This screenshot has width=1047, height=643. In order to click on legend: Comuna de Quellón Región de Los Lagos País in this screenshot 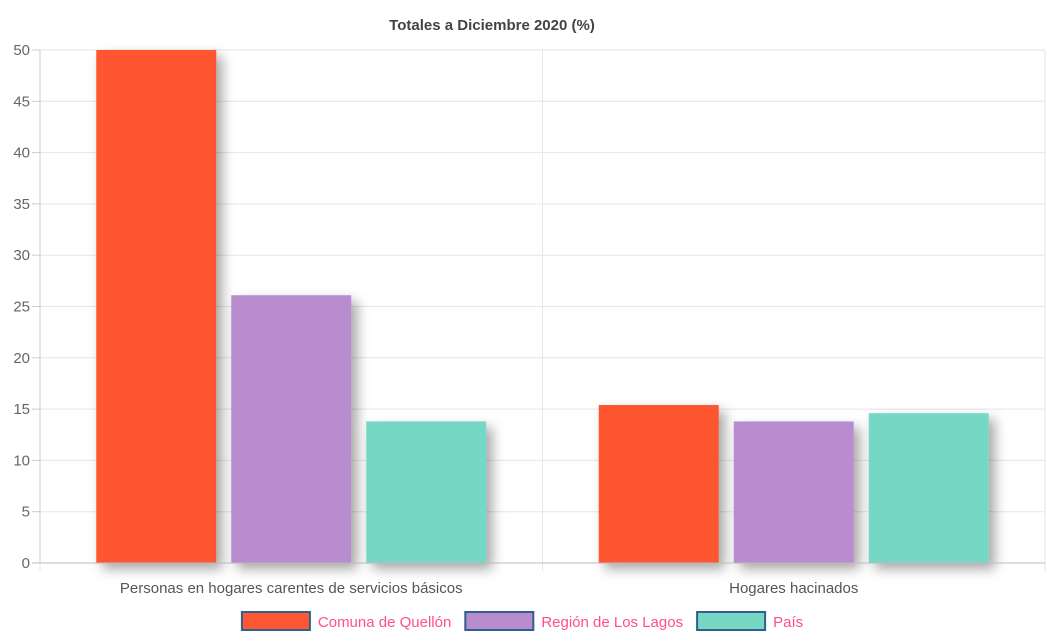, I will do `click(521, 621)`.